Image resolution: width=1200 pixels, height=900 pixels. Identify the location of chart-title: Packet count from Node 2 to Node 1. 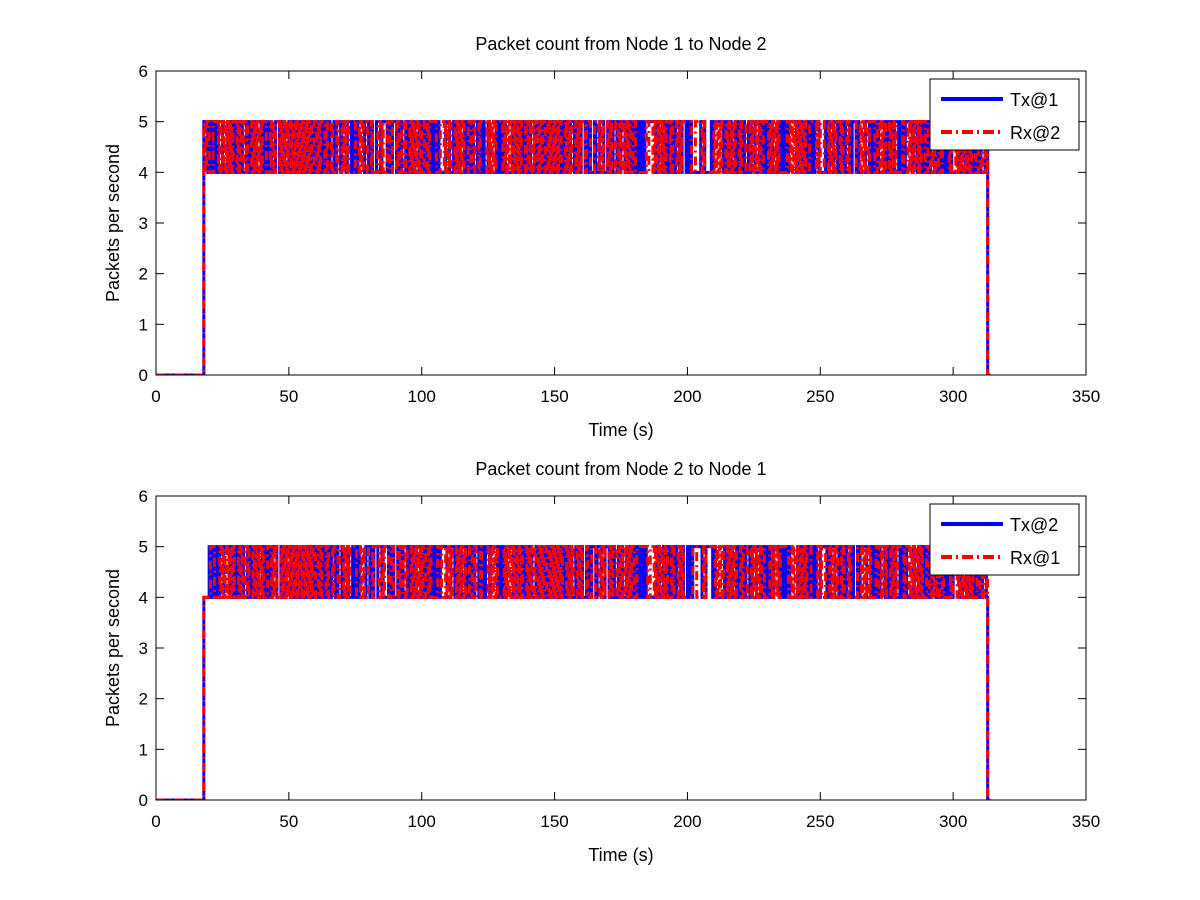
(620, 469).